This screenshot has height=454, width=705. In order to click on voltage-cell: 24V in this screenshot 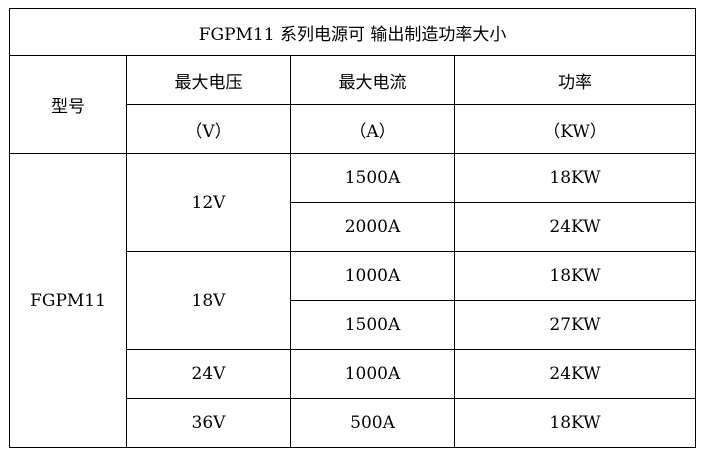, I will do `click(208, 374)`.